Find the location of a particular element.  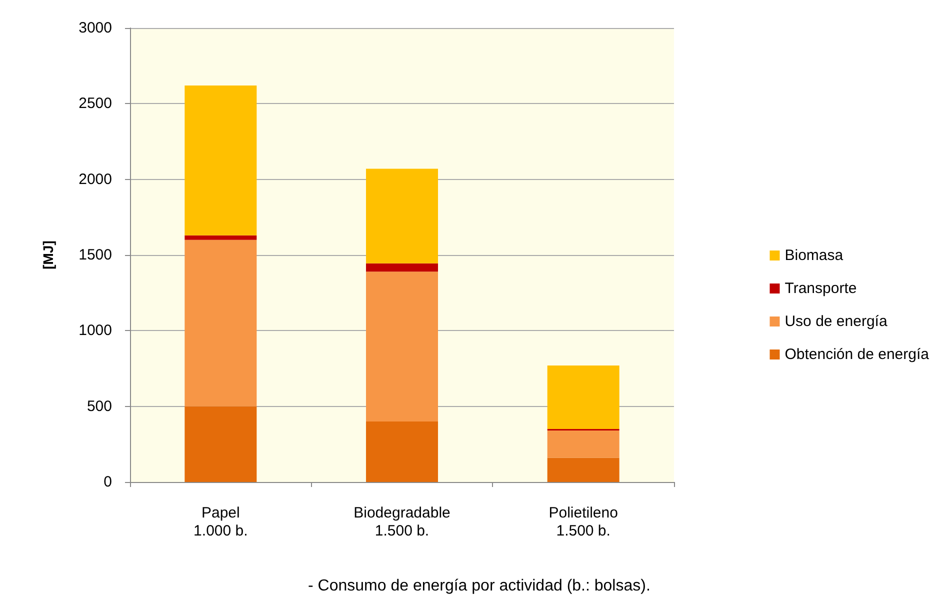

x-tick-label: Papel 1.000 b. is located at coordinates (221, 522).